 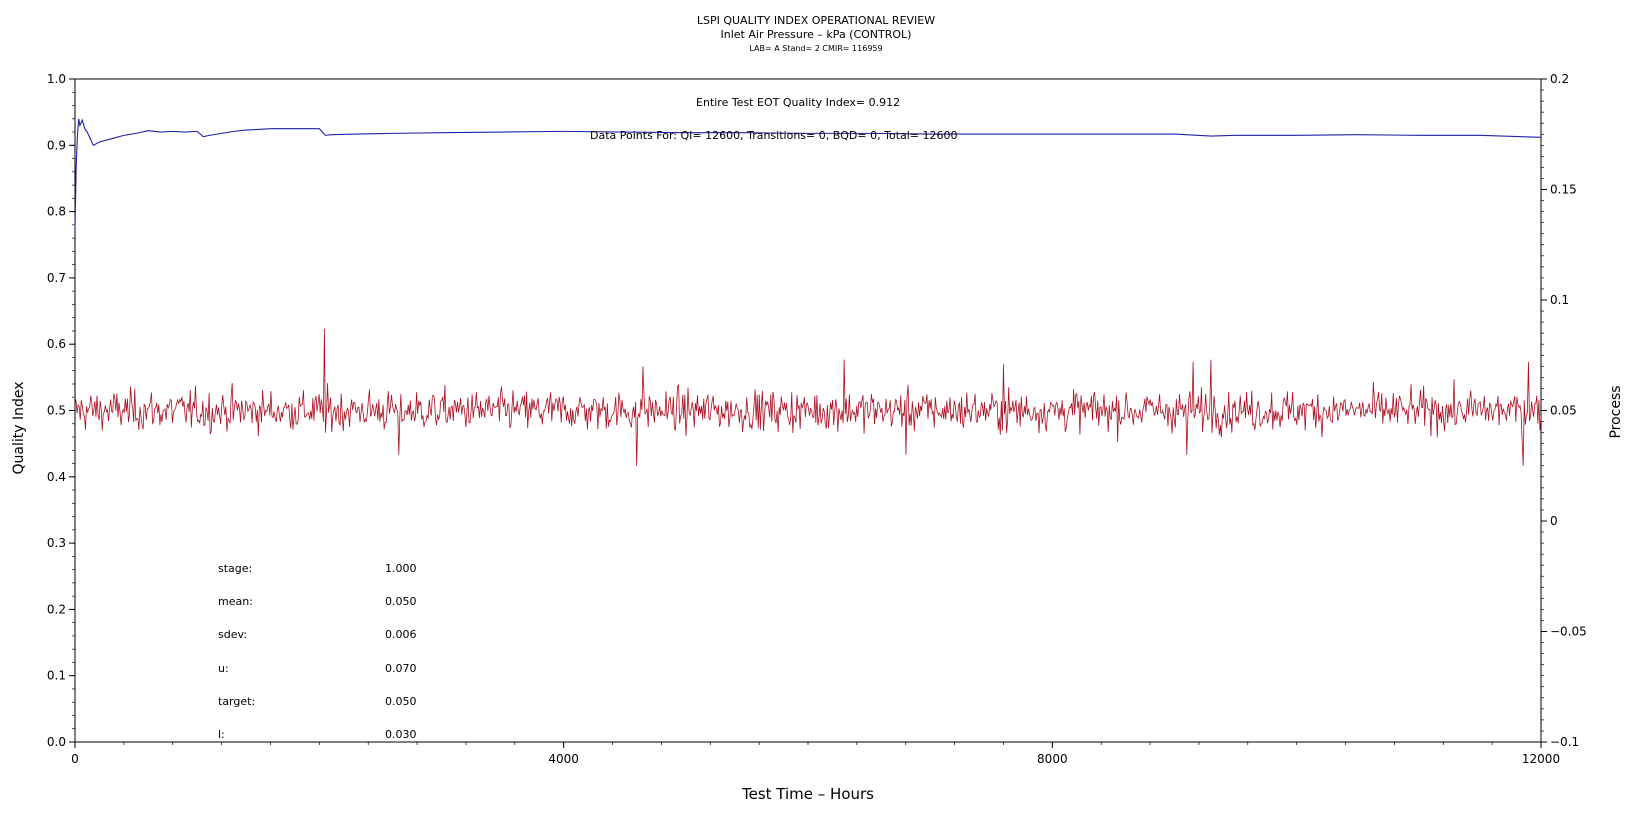 What do you see at coordinates (236, 701) in the screenshot?
I see `stat-label-target: target:` at bounding box center [236, 701].